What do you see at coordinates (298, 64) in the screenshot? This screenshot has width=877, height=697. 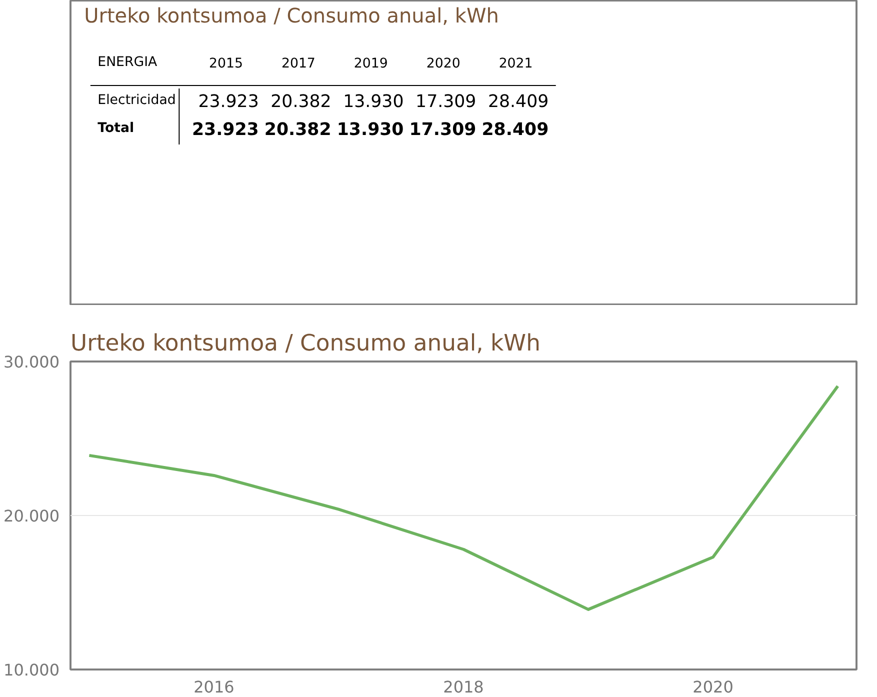 I see `category-label: 2017` at bounding box center [298, 64].